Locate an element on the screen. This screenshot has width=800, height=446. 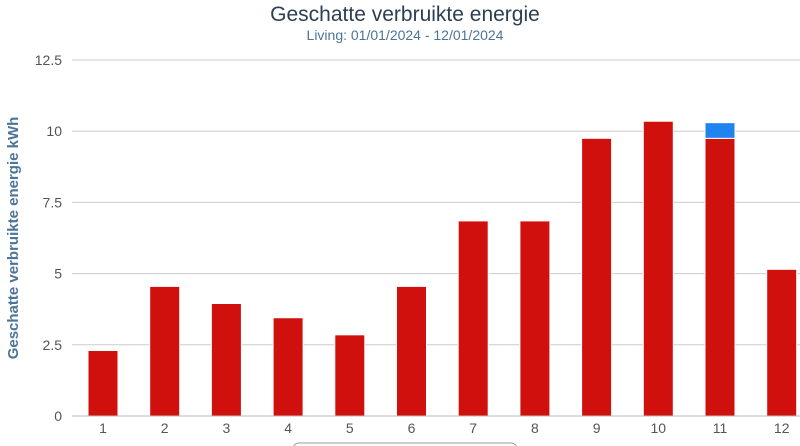
x-tick-label: 9 is located at coordinates (597, 428).